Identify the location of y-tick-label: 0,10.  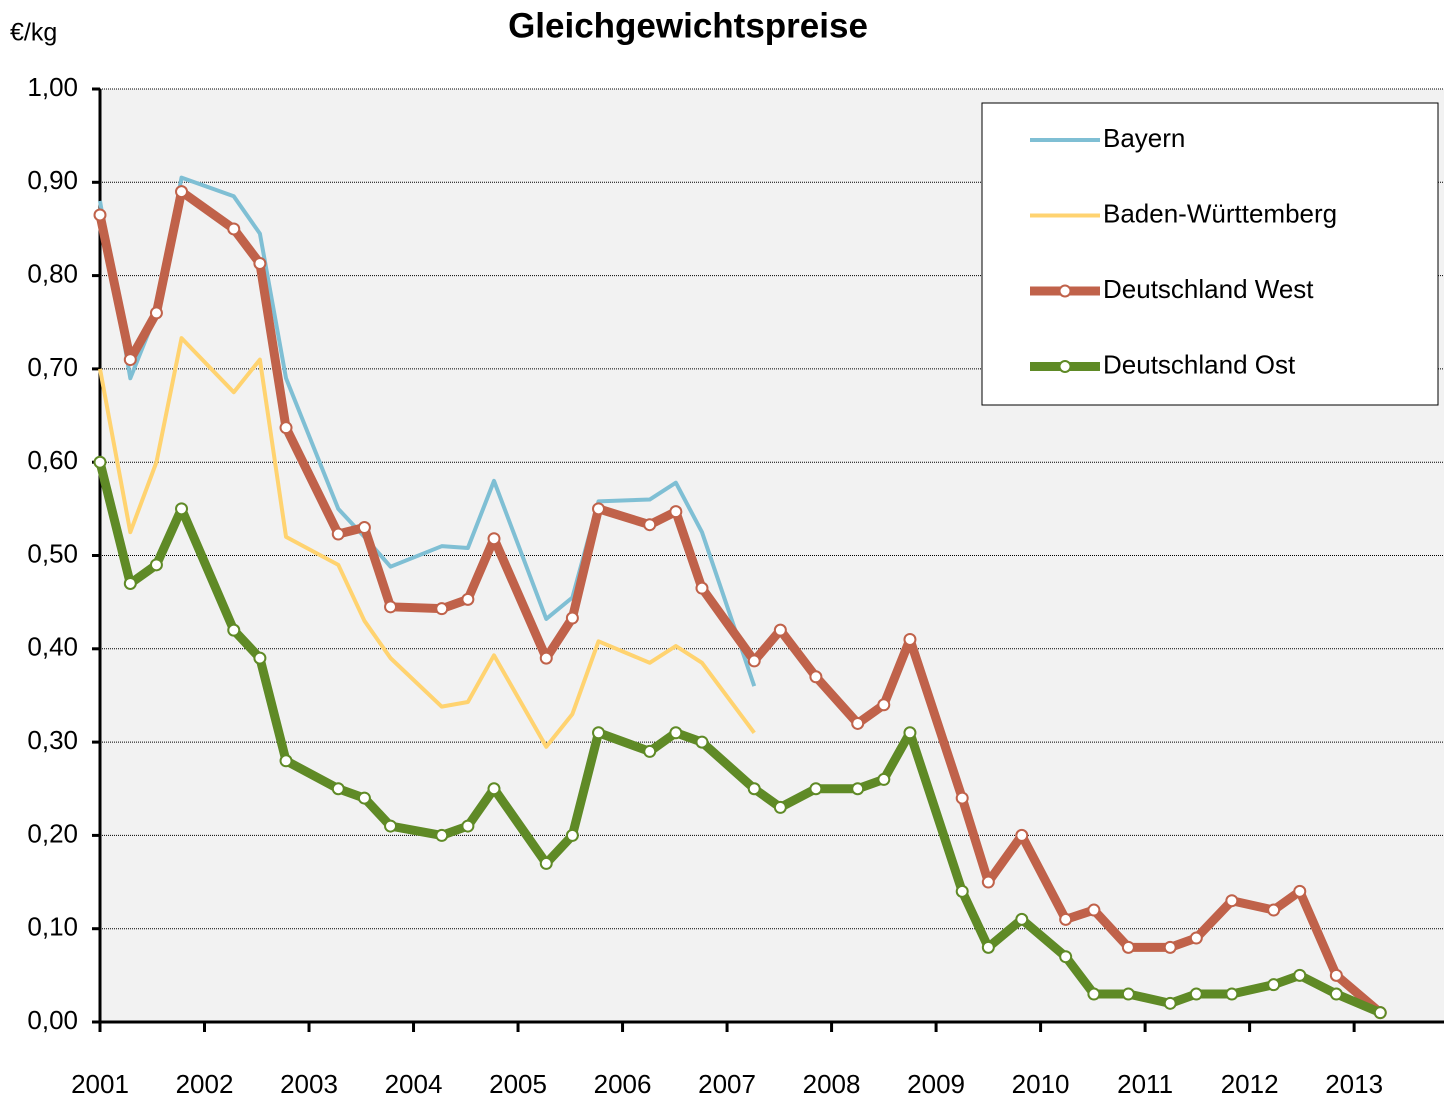
(52, 927).